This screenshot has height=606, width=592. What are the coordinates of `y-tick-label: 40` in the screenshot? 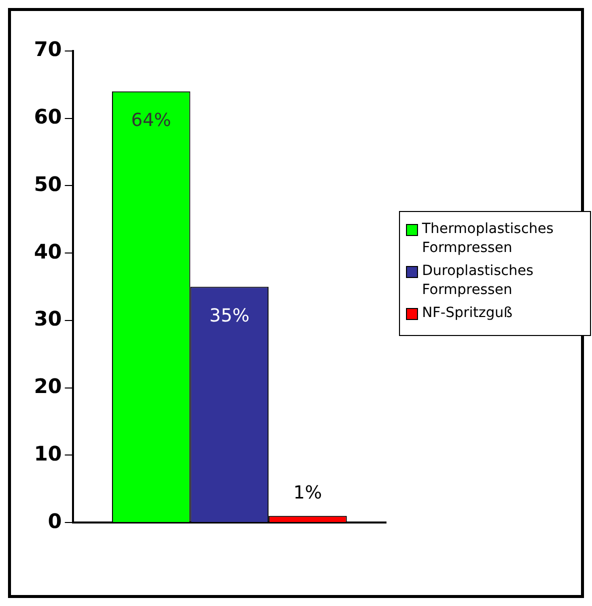 It's located at (48, 251).